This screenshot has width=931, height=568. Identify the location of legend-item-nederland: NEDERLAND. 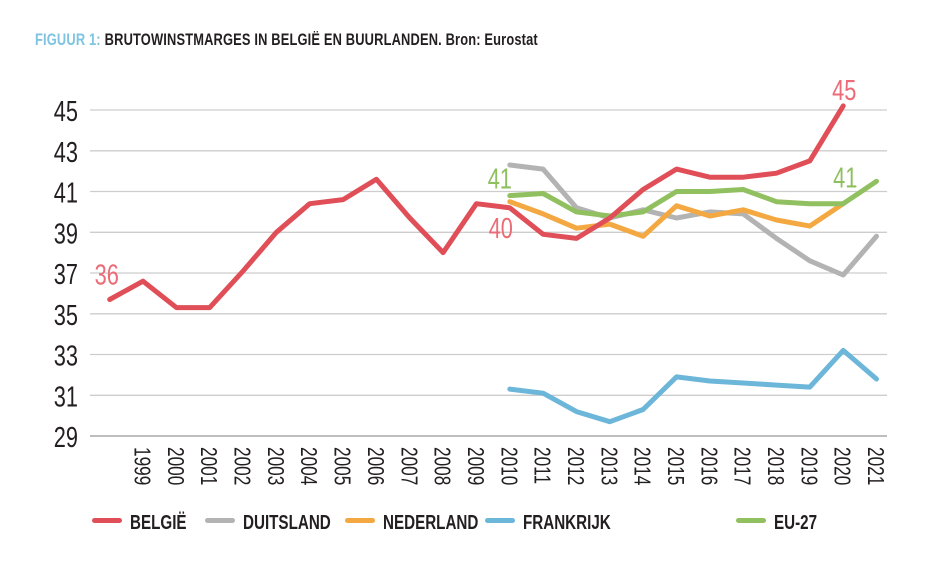
(412, 522).